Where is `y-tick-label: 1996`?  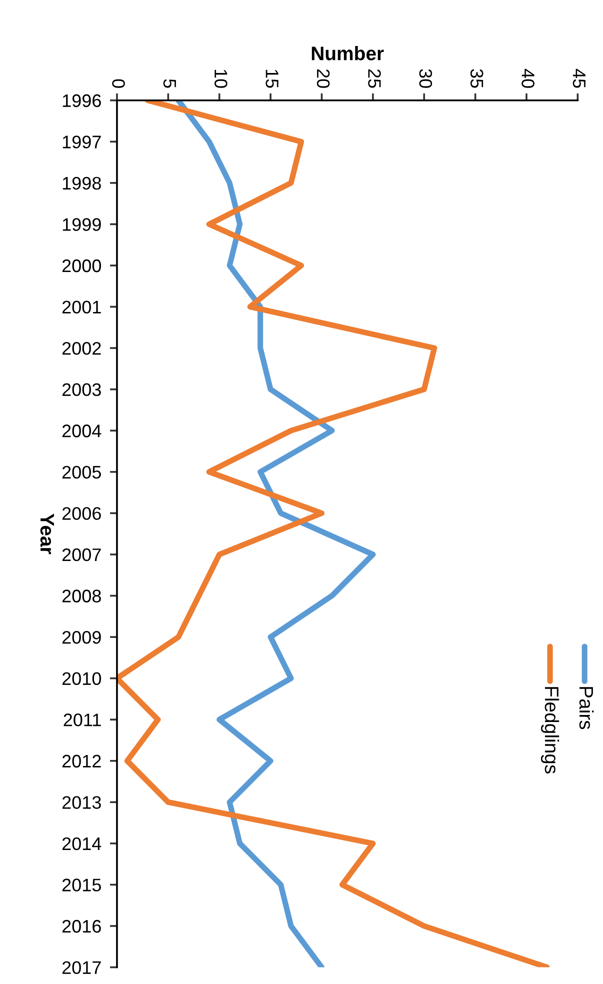 y-tick-label: 1996 is located at coordinates (81, 101).